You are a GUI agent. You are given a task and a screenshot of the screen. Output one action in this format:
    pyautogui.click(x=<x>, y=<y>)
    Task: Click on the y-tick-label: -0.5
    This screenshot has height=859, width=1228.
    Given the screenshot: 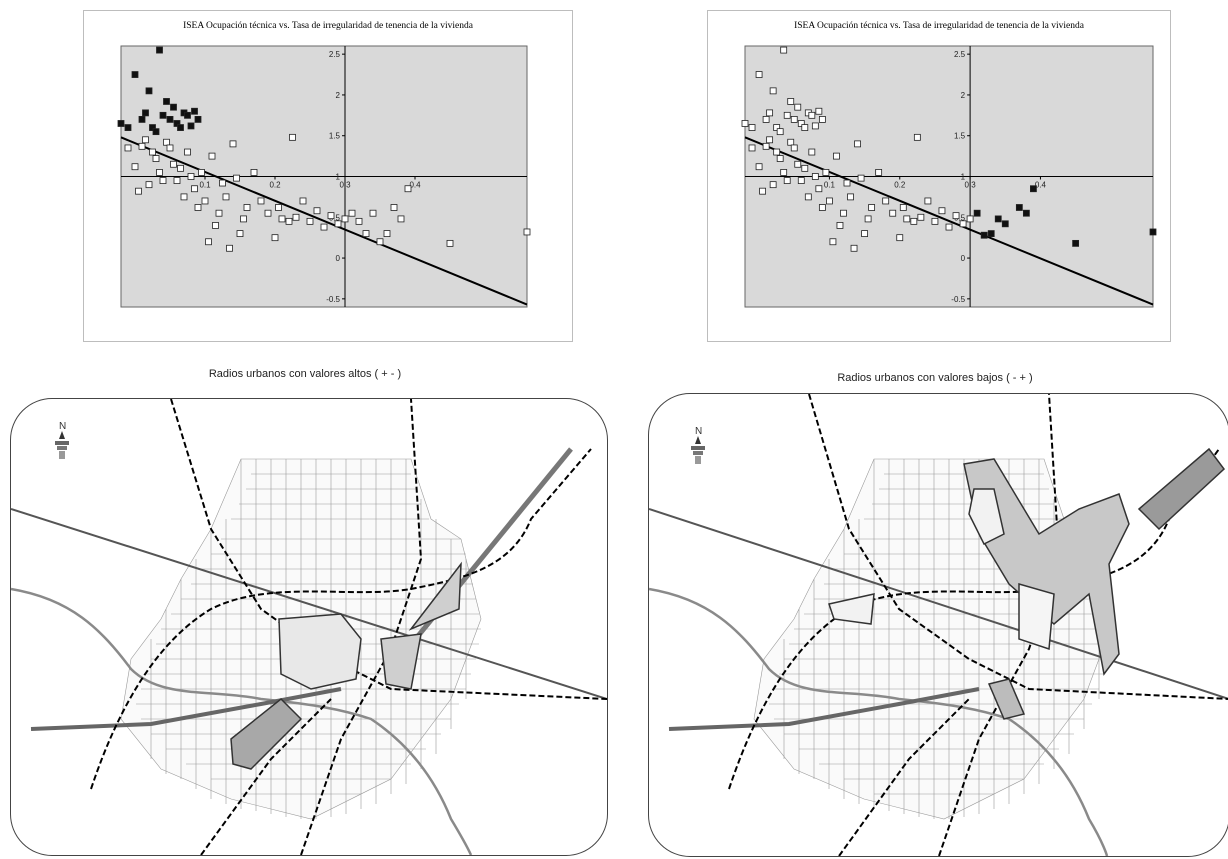 What is the action you would take?
    pyautogui.click(x=333, y=299)
    